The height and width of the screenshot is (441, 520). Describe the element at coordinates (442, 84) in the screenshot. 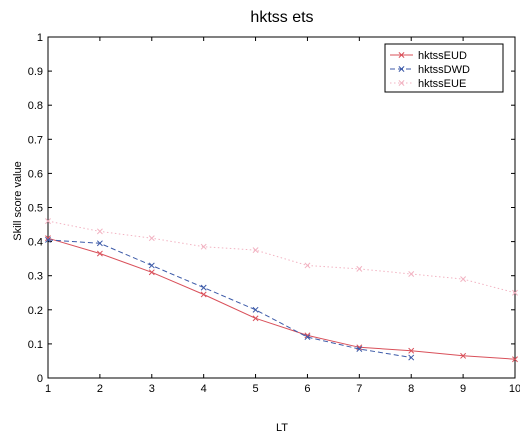

I see `legend-label: hktssEUE` at that location.